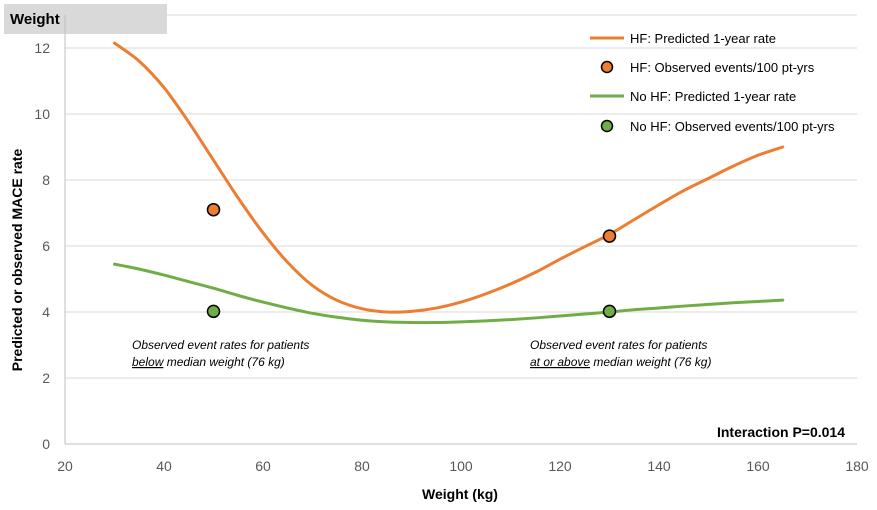  Describe the element at coordinates (65, 466) in the screenshot. I see `x-tick-label-20: 20` at that location.